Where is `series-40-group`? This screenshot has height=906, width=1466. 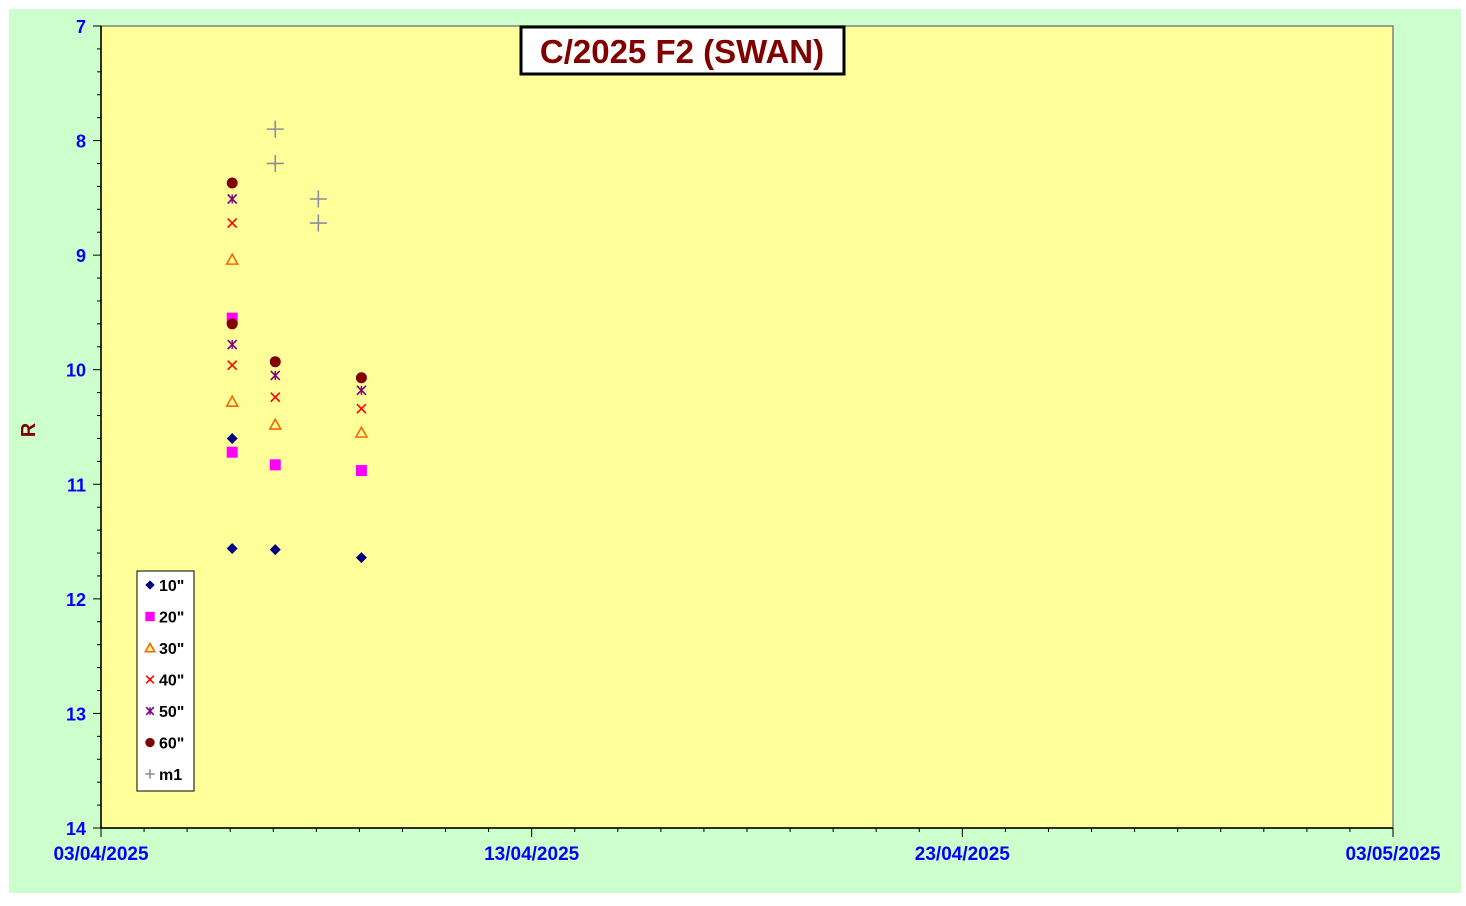 series-40-group is located at coordinates (297, 315).